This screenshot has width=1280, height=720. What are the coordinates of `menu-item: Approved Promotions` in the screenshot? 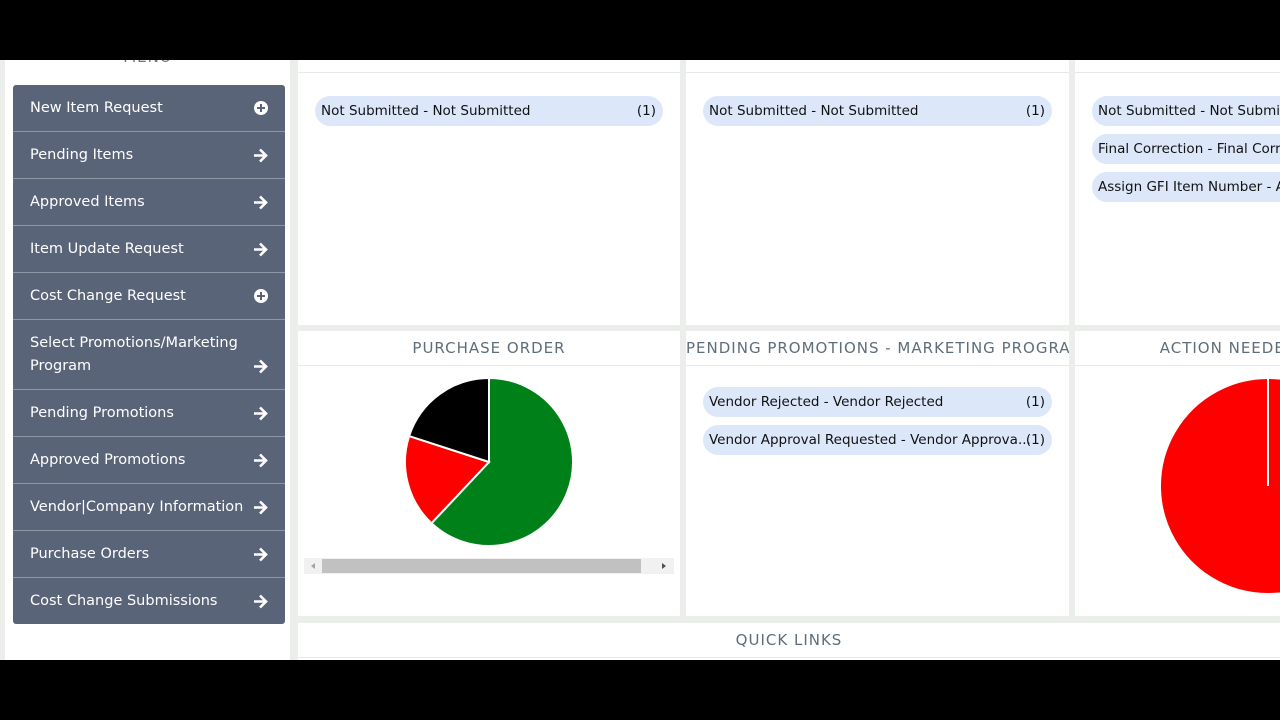 It's located at (149, 460).